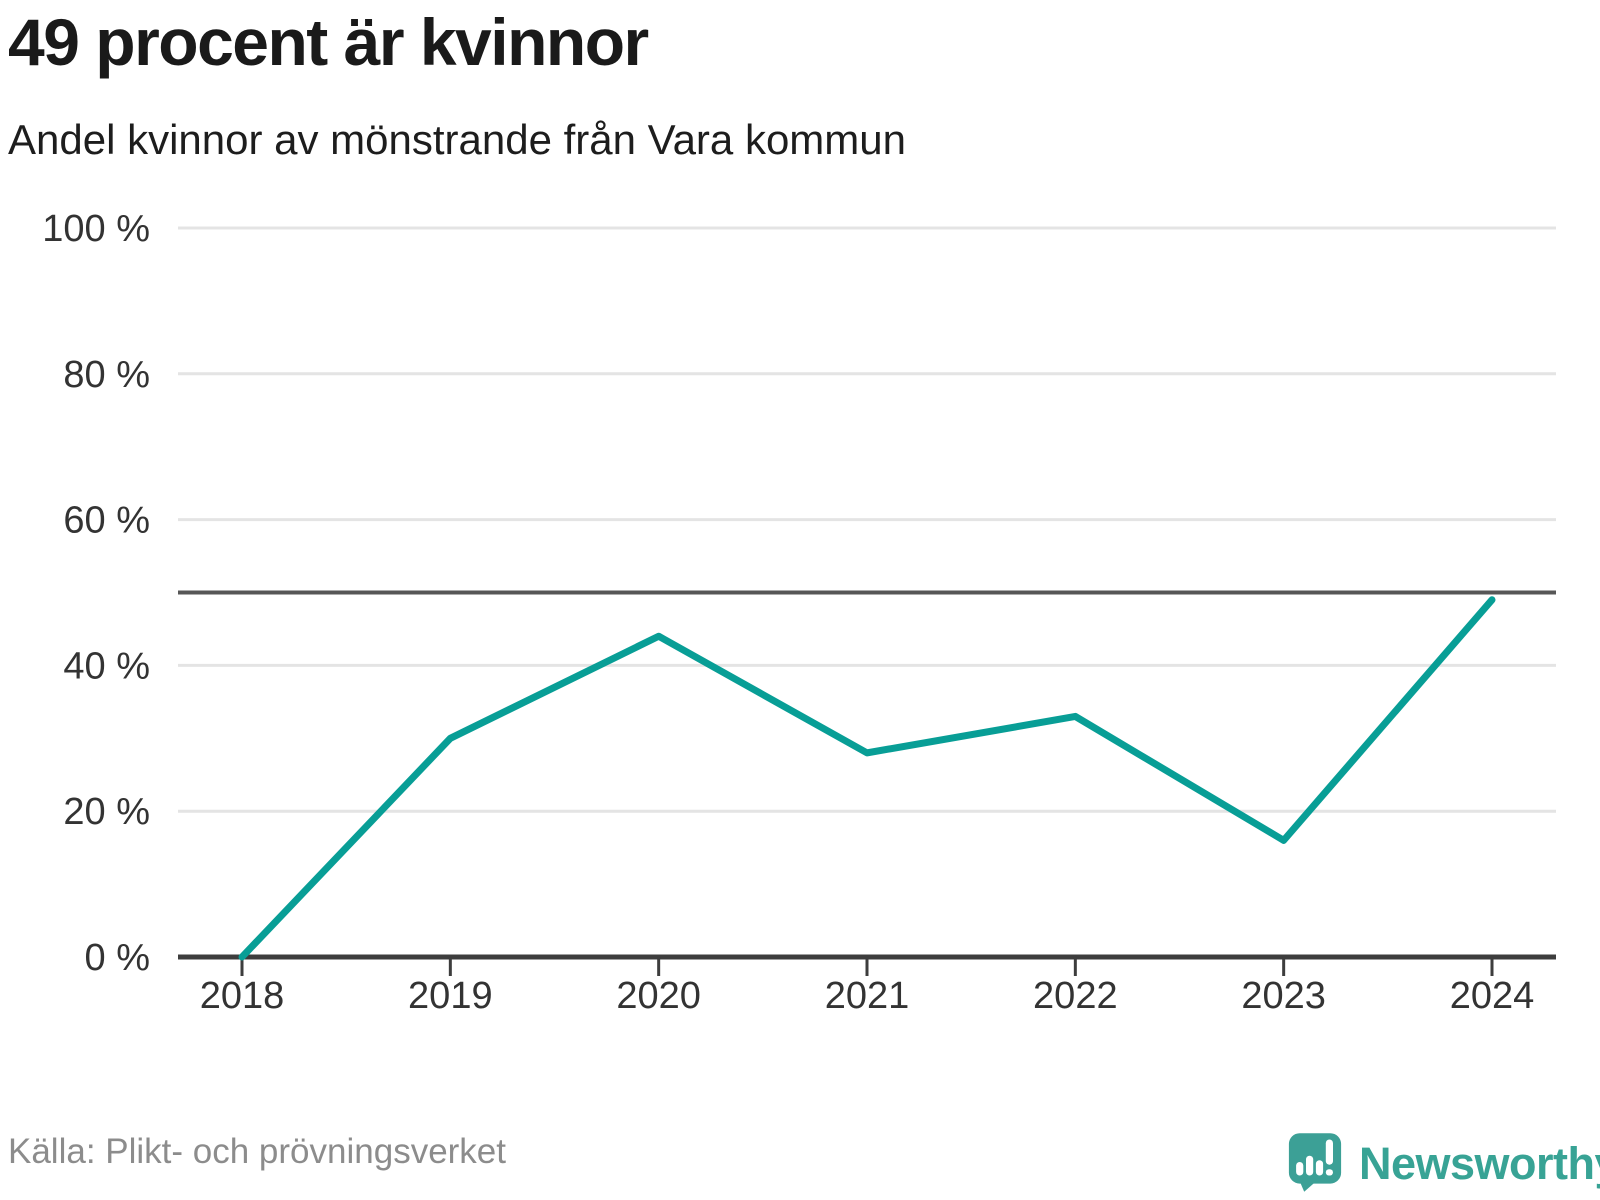 The width and height of the screenshot is (1600, 1200). What do you see at coordinates (1492, 996) in the screenshot?
I see `x-tick-label: 2024` at bounding box center [1492, 996].